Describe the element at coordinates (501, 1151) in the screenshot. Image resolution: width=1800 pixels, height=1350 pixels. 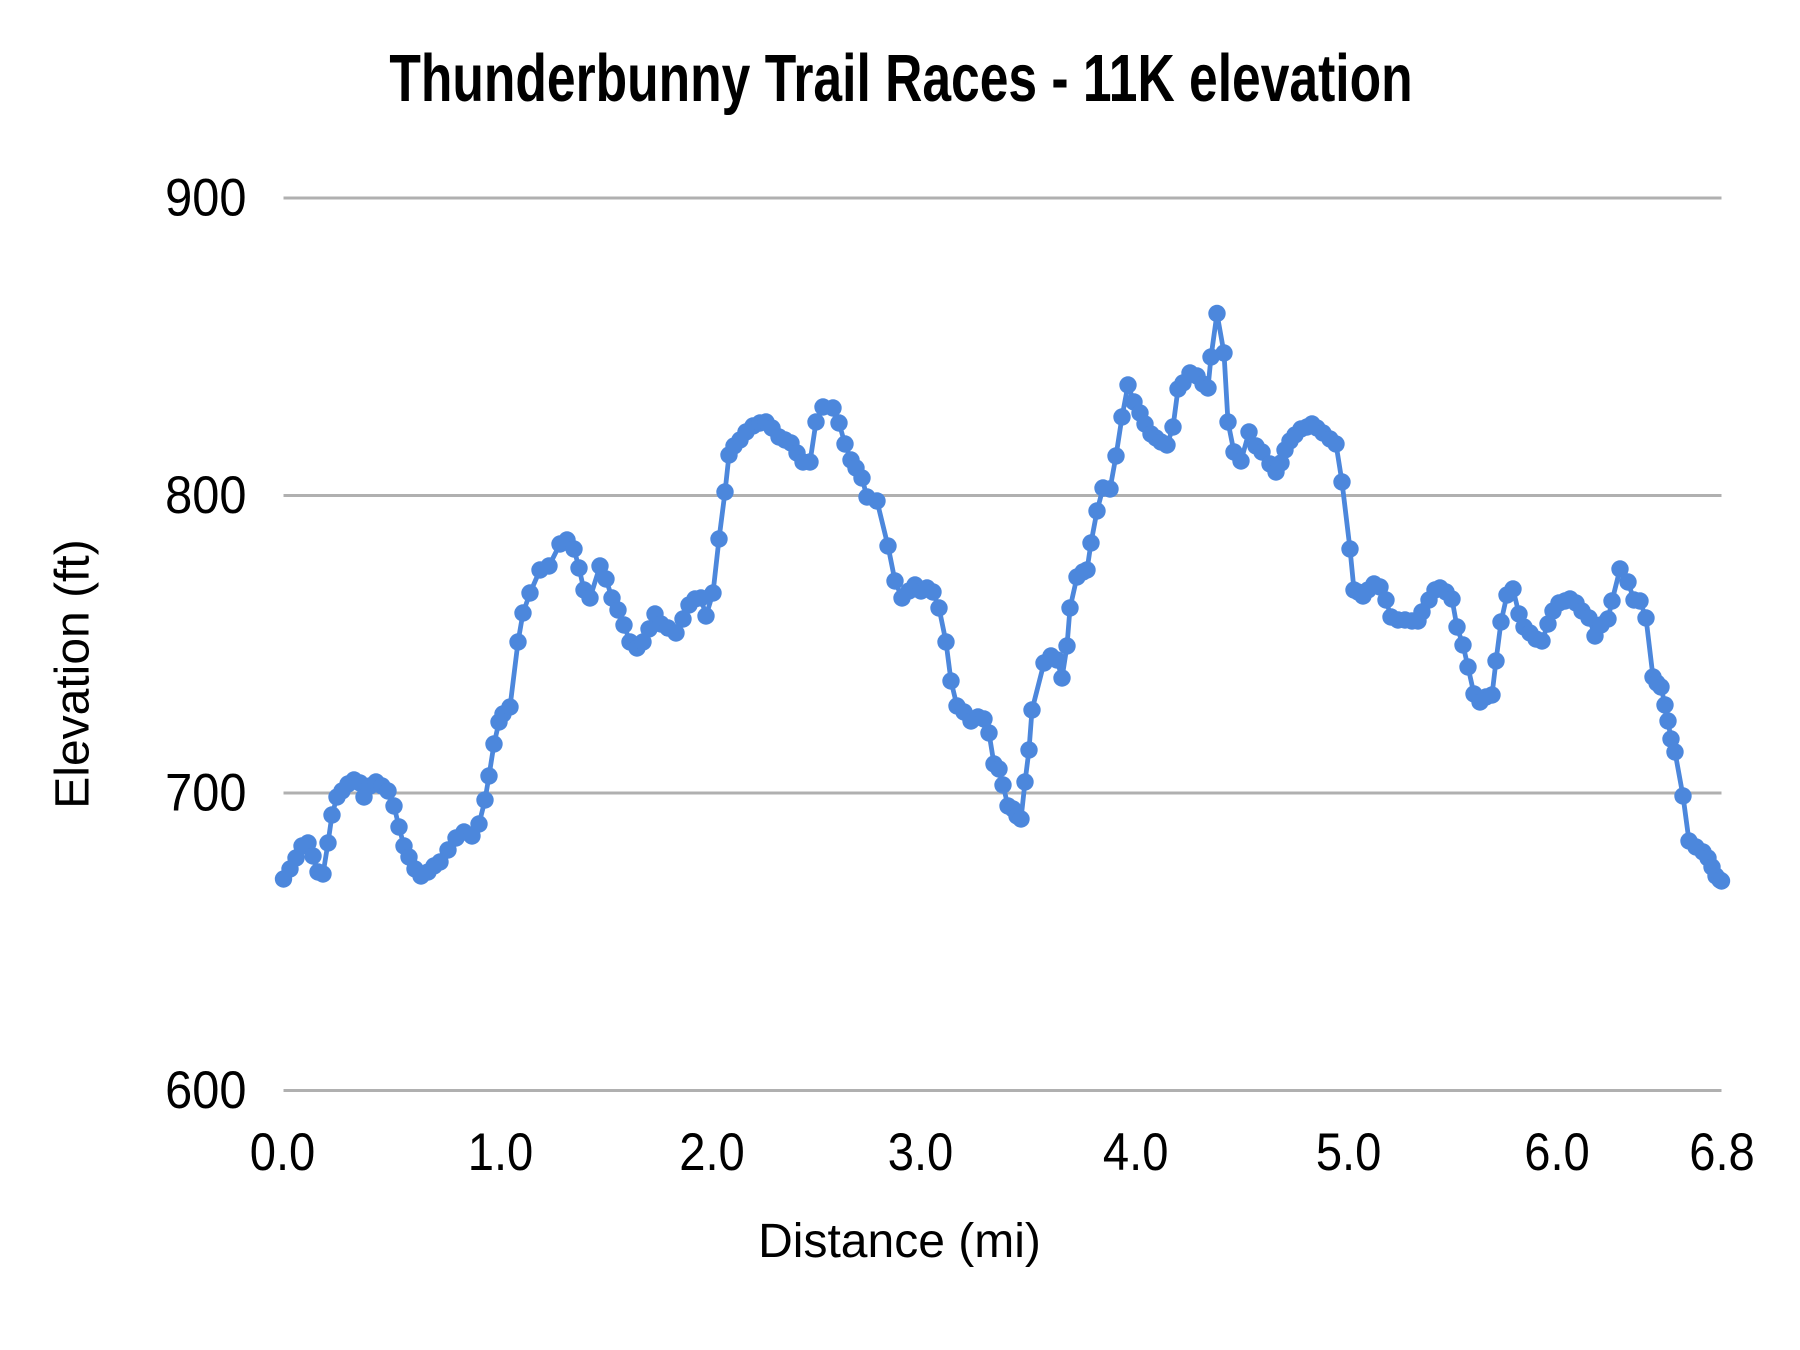
I see `svg-text: 1.0` at that location.